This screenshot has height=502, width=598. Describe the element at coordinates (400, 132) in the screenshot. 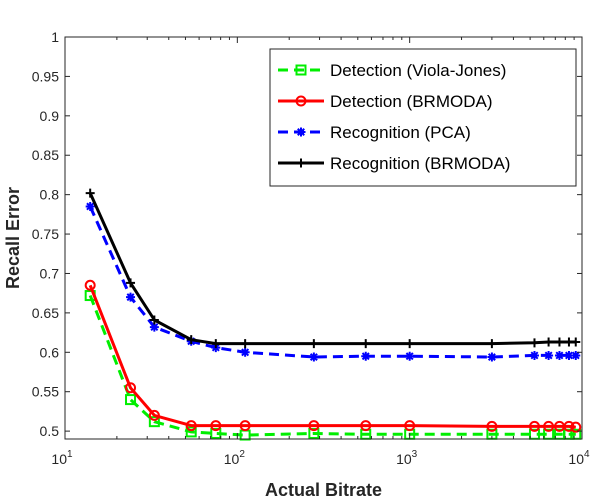

I see `legend-label: Recognition (PCA)` at that location.